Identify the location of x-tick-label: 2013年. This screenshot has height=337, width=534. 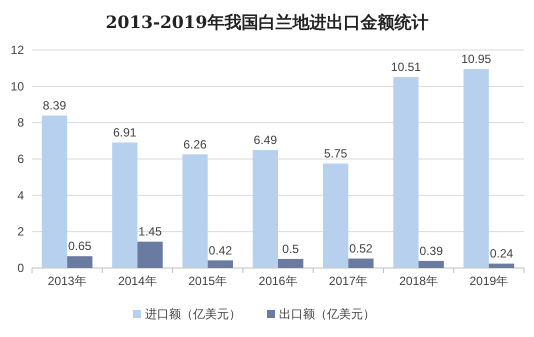
(67, 281).